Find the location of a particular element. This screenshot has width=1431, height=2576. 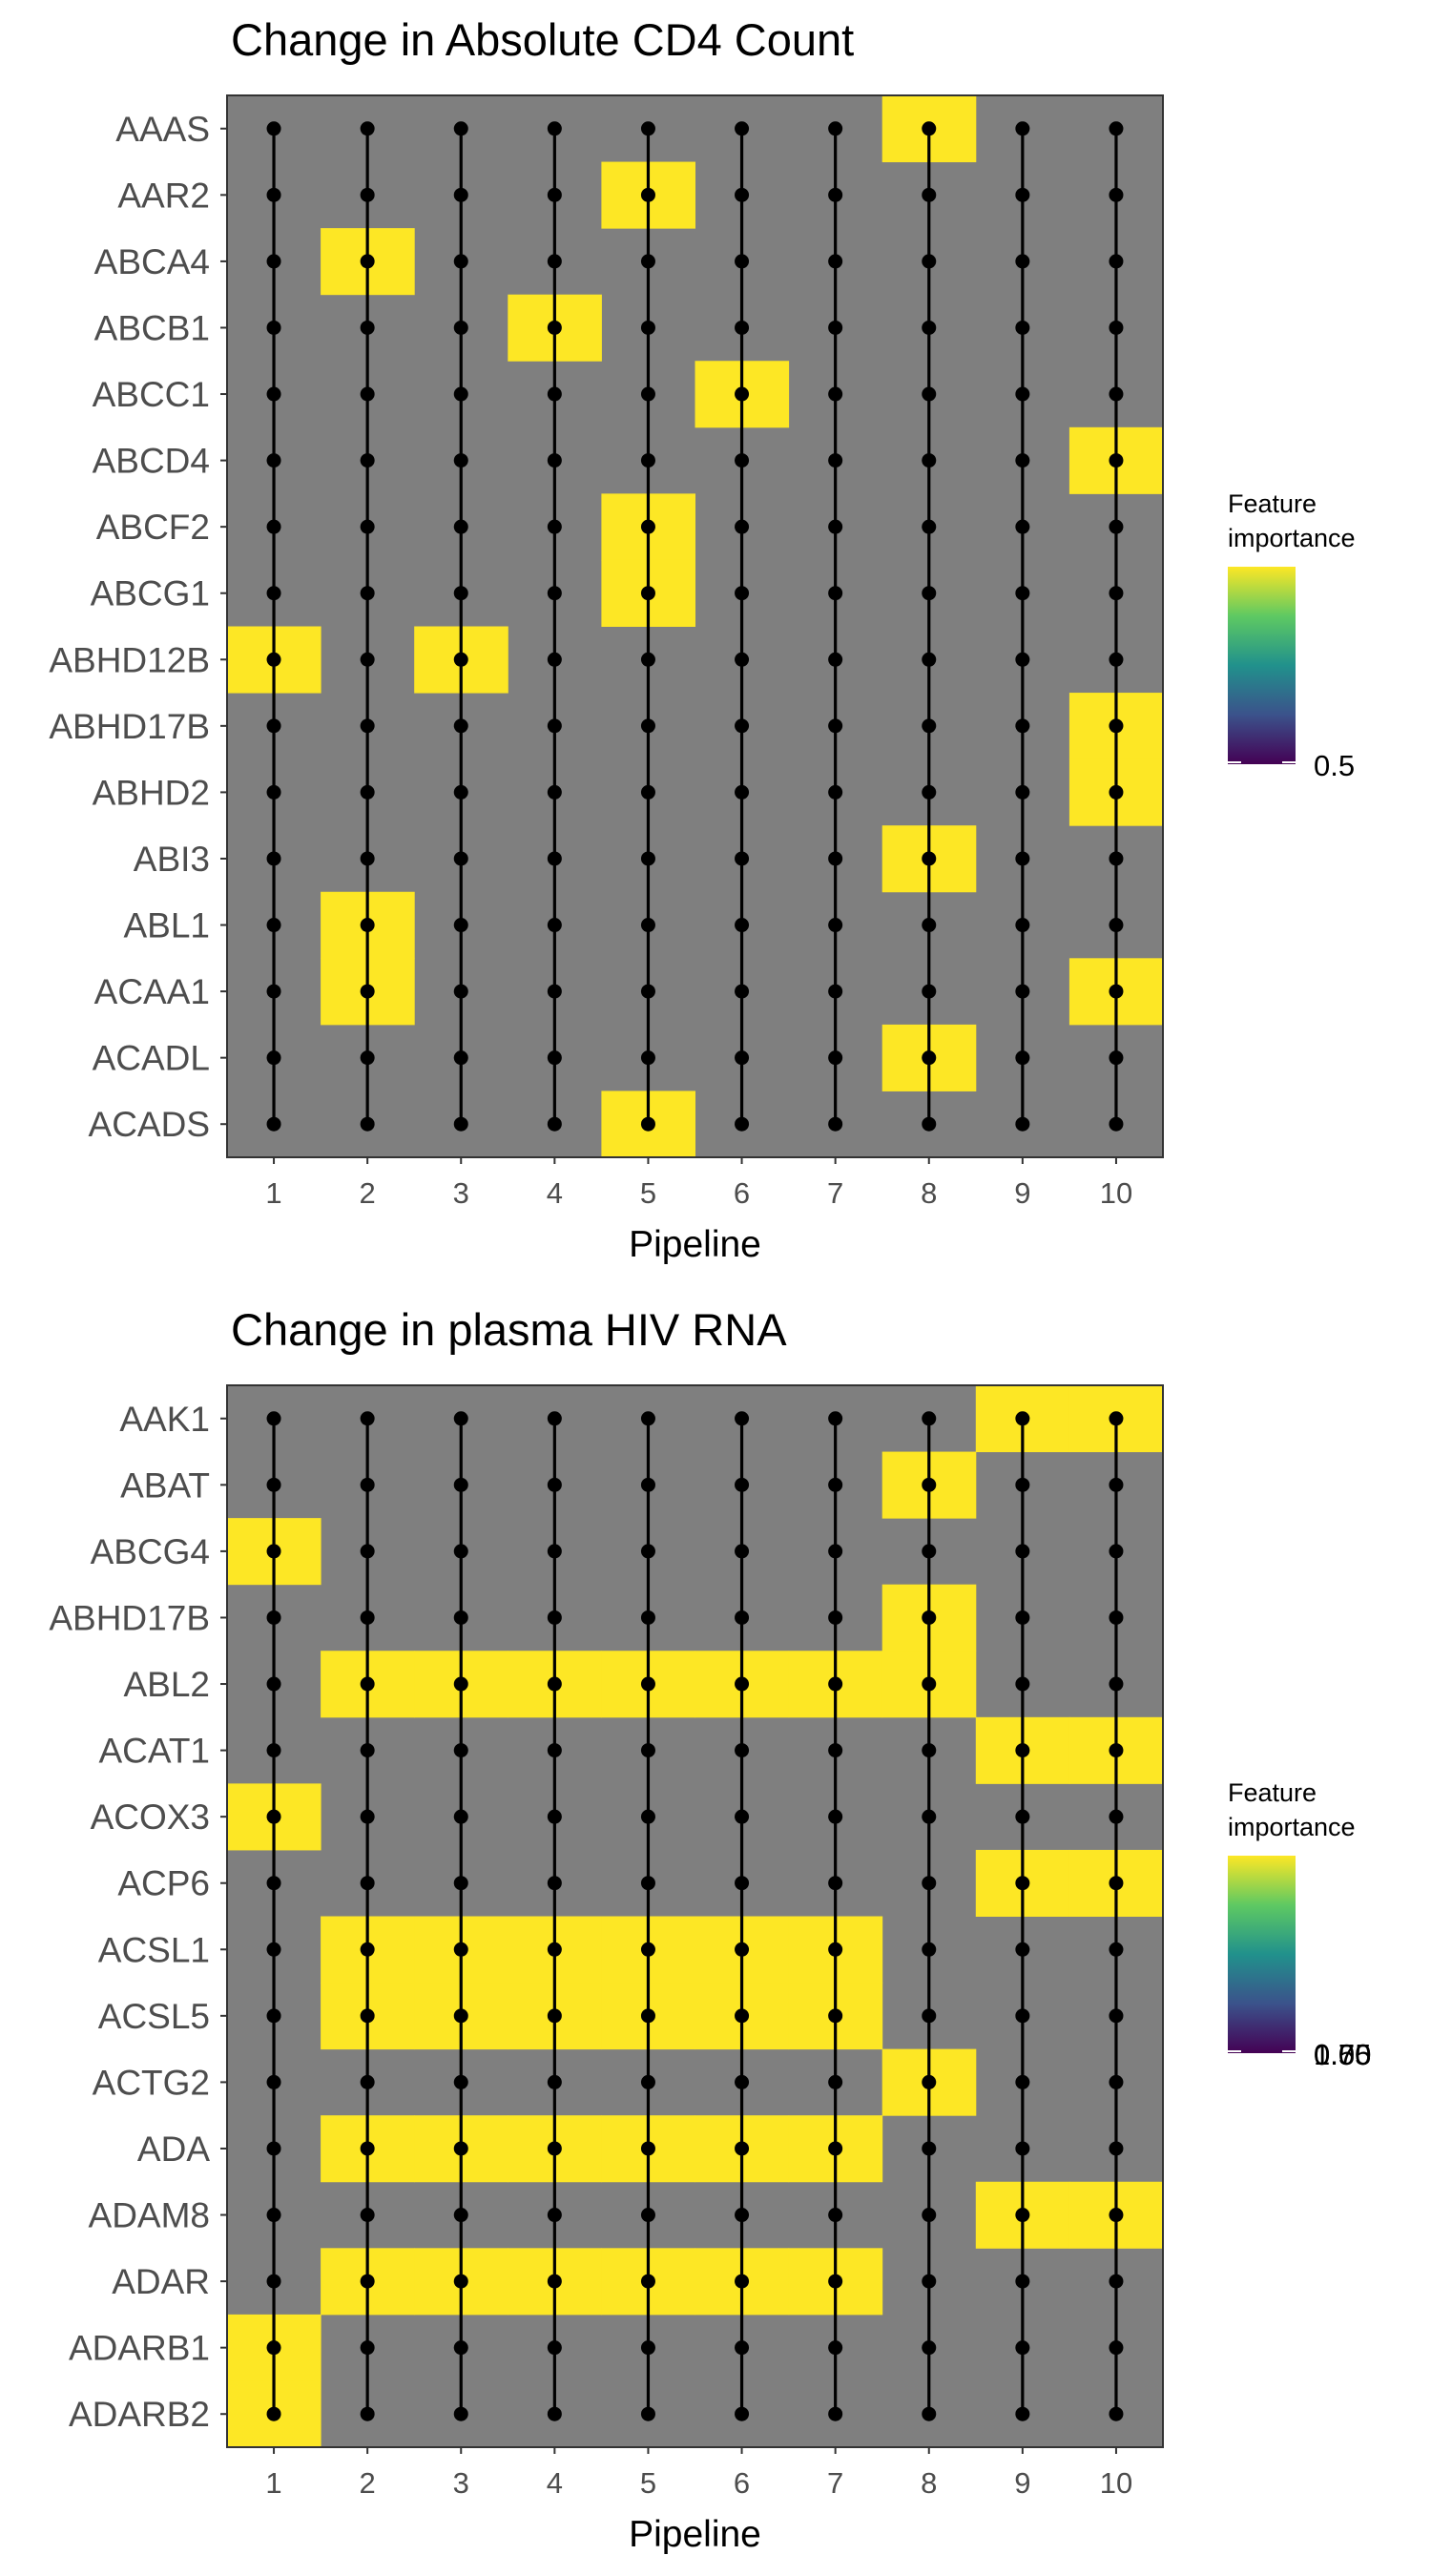

y-tick-label-ADARB2: ADARB2 is located at coordinates (139, 2414).